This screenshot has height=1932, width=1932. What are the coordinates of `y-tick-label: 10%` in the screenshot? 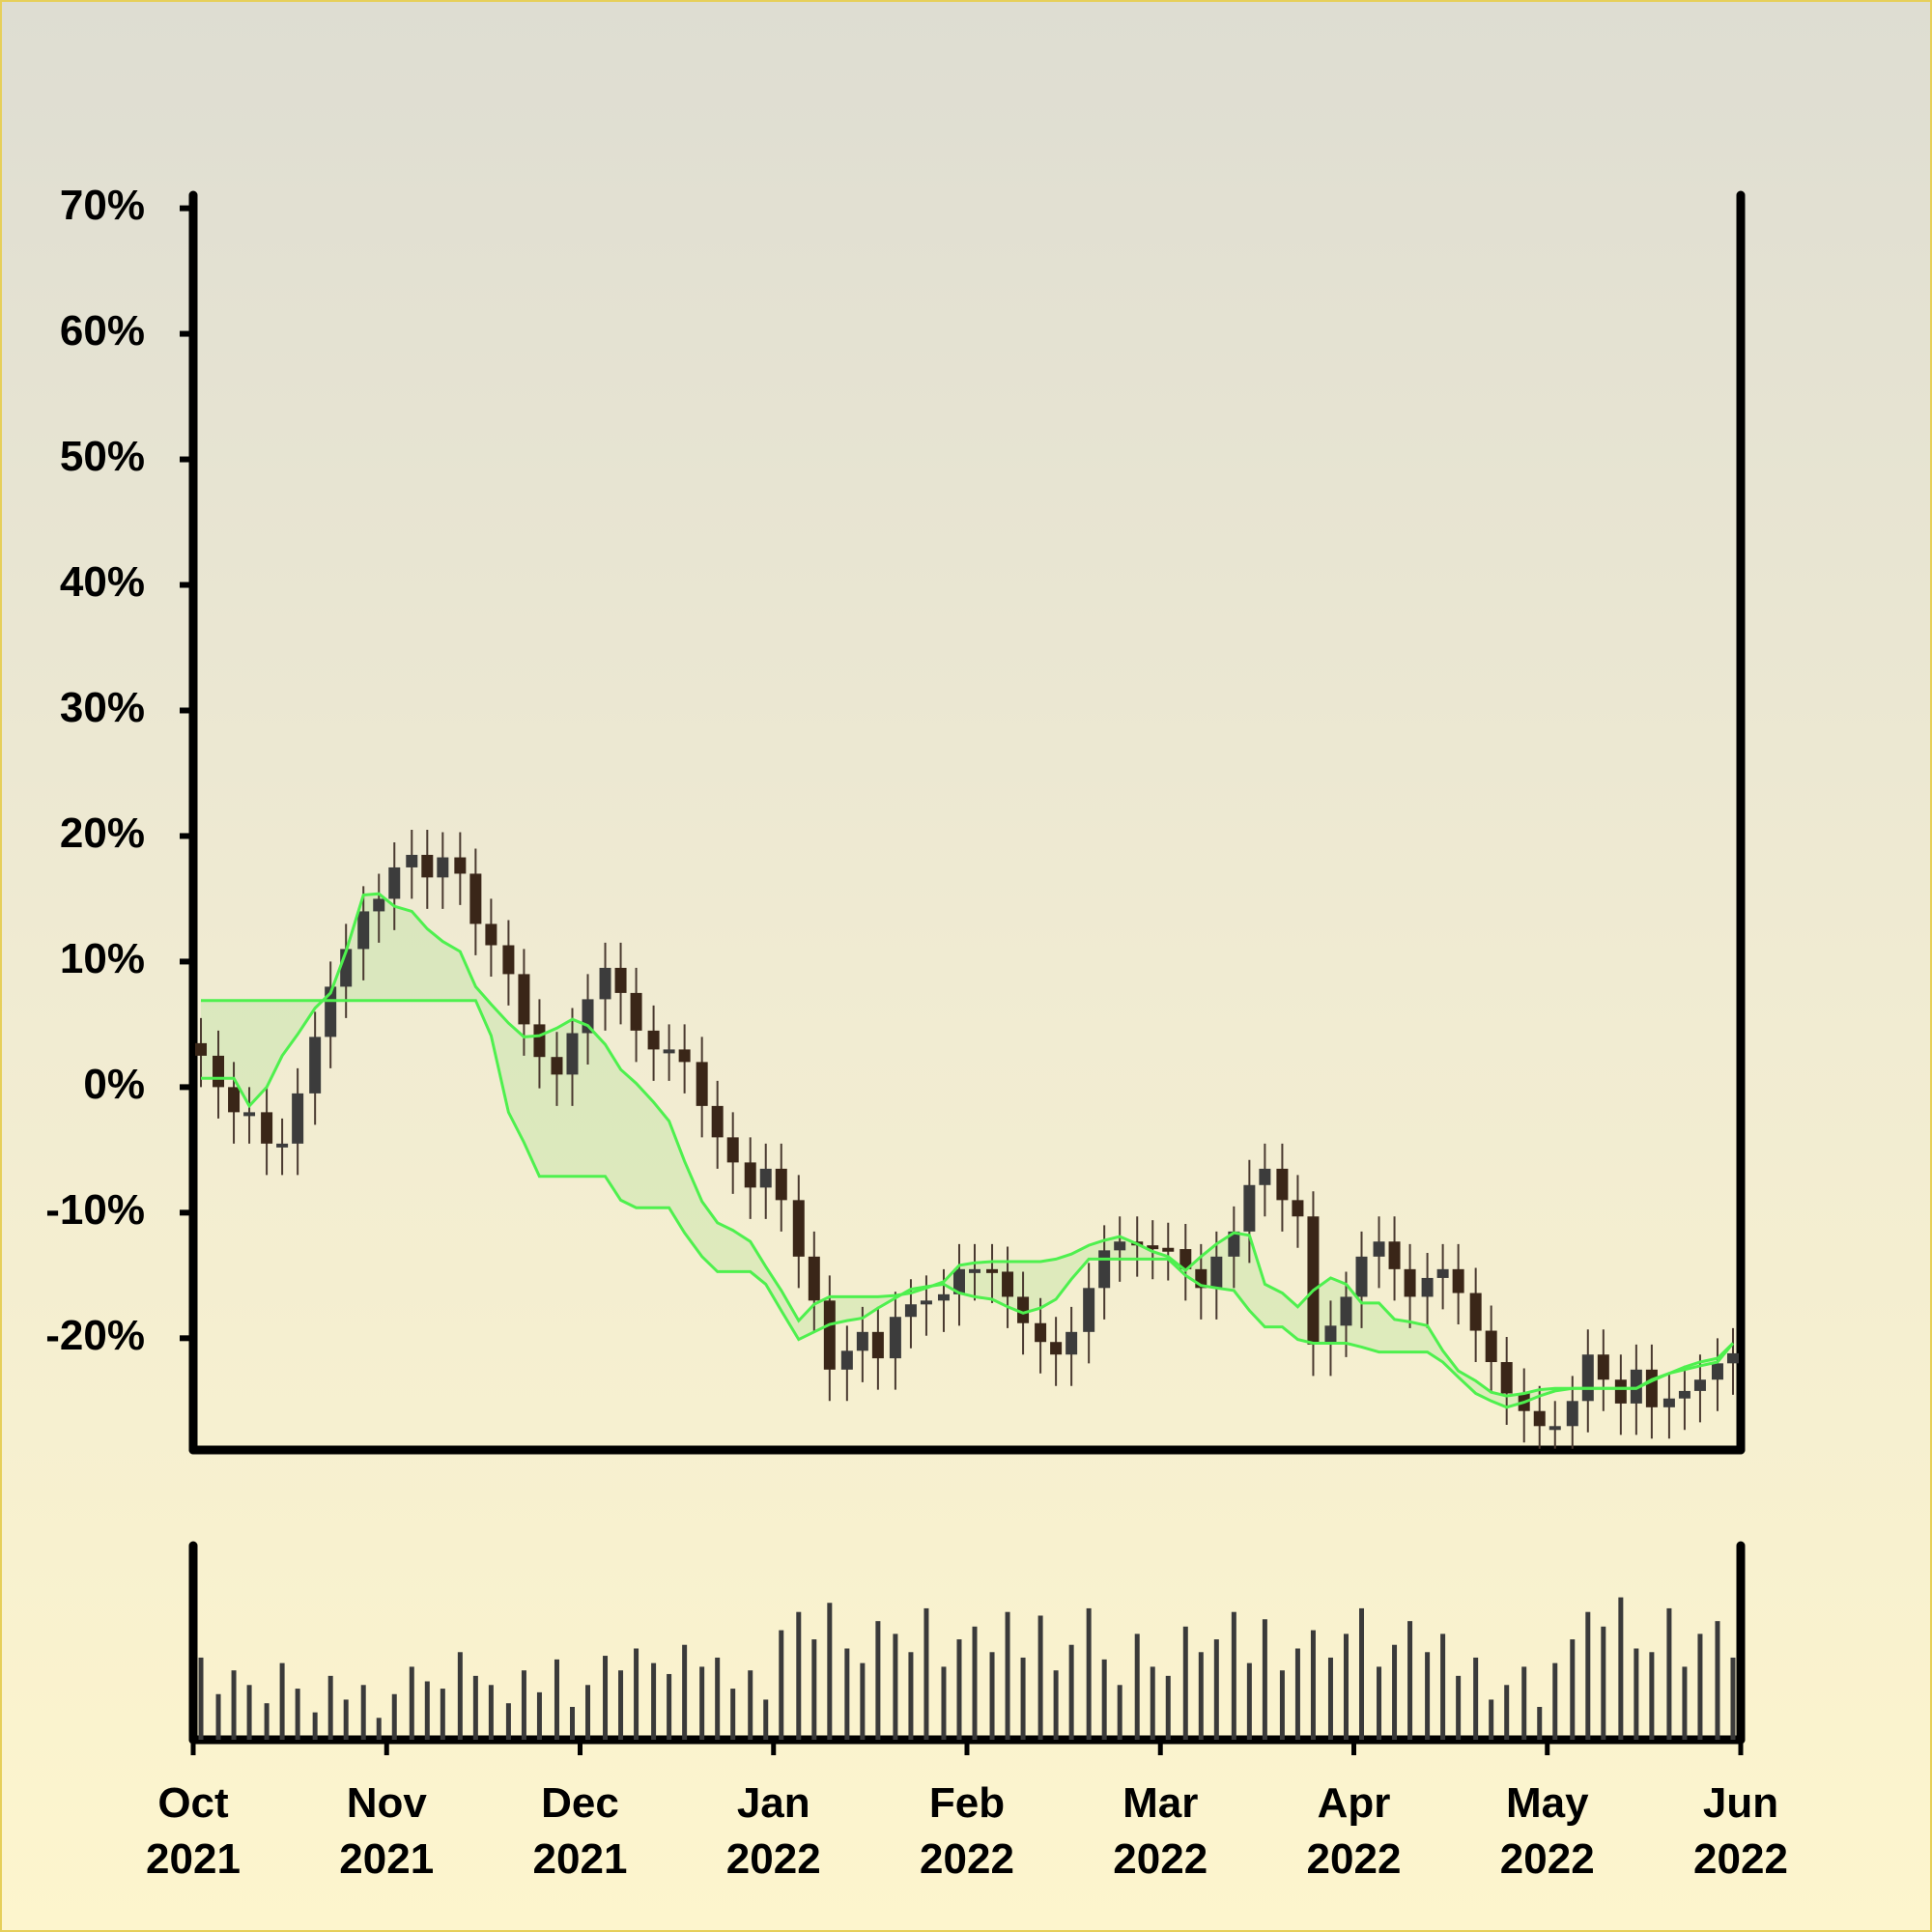 It's located at (102, 958).